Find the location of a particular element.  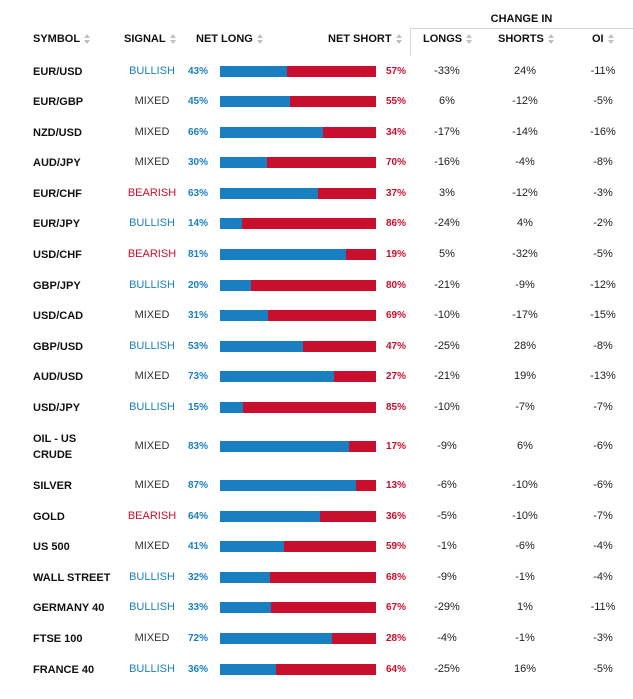

header-shorts: SHORTS is located at coordinates (526, 39).